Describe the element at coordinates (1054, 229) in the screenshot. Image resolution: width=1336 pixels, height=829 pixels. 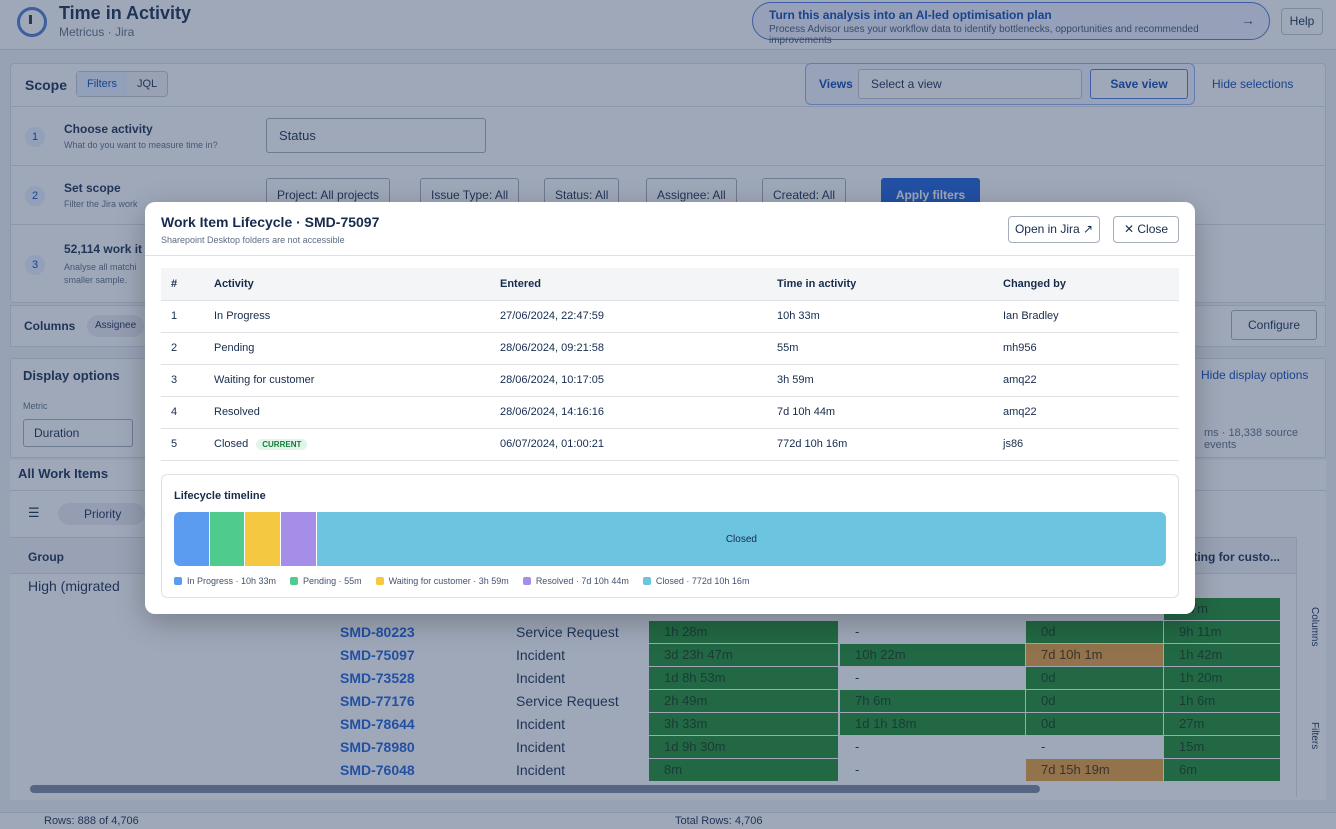
I see `open-in-jira-button: Open in Jira ↗` at that location.